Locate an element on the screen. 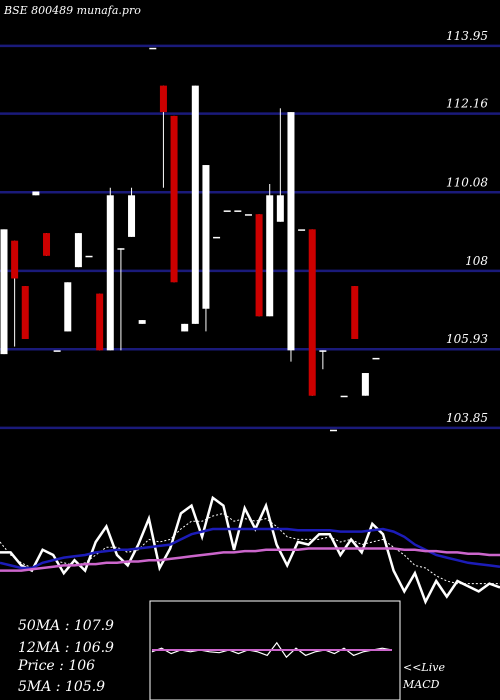 The image size is (500, 700). indicator-line-ma_purple is located at coordinates (250, 559).